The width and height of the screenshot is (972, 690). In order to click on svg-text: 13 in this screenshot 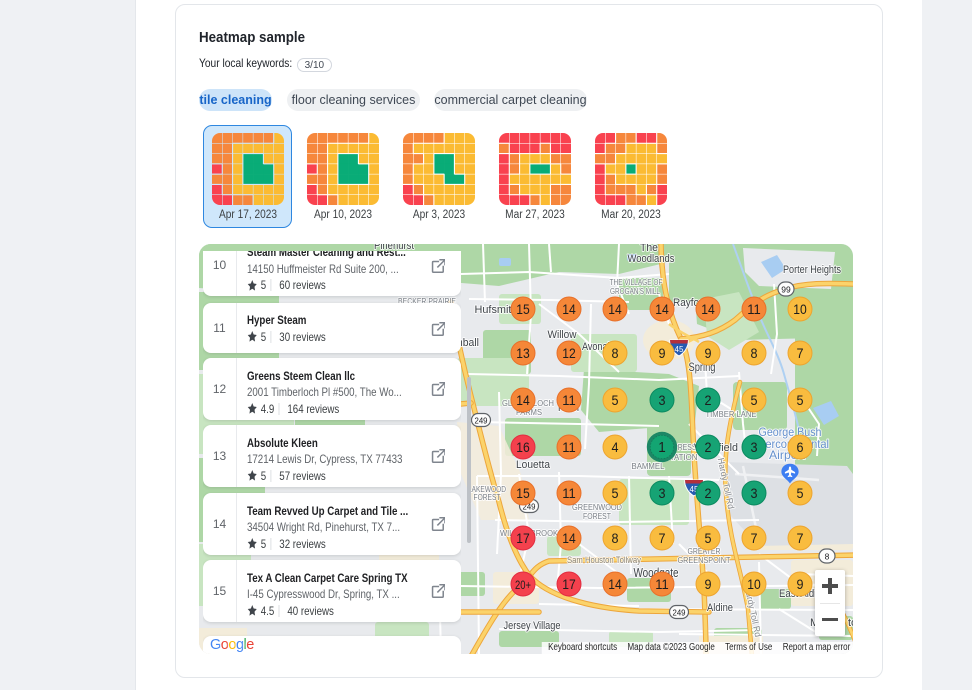, I will do `click(523, 353)`.